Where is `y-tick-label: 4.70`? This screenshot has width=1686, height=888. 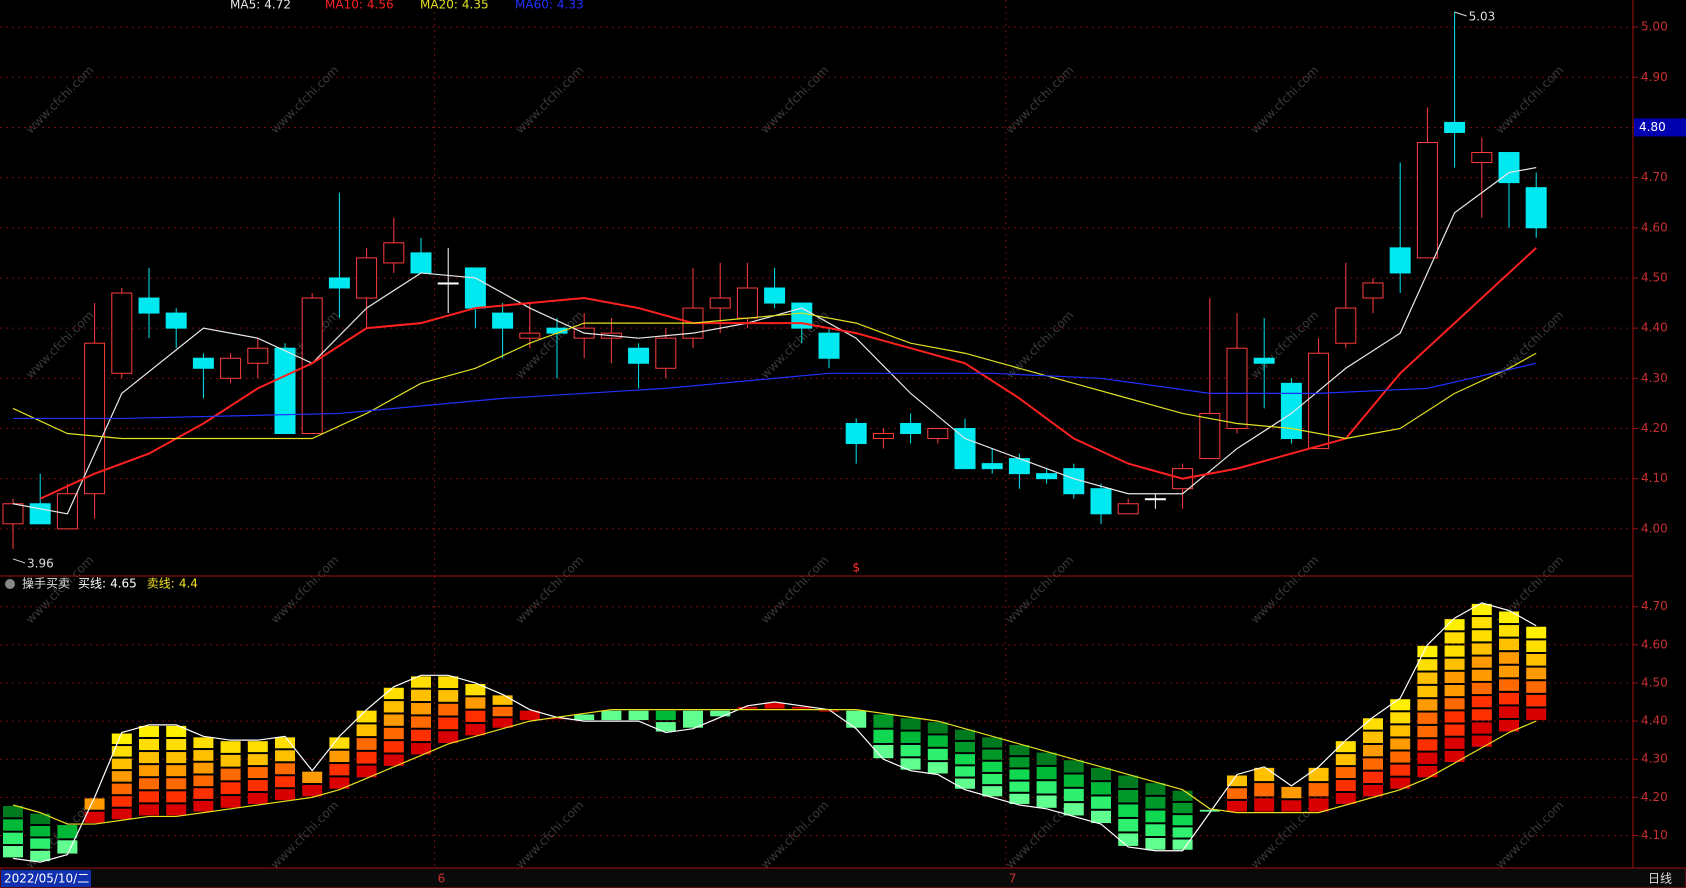 y-tick-label: 4.70 is located at coordinates (1654, 606).